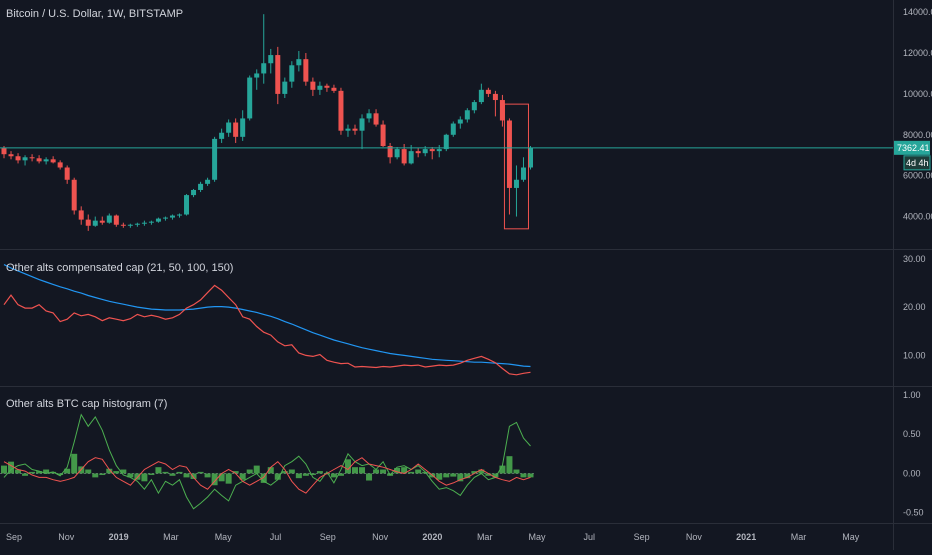  I want to click on indicator1-tick-label: 10.00, so click(914, 355).